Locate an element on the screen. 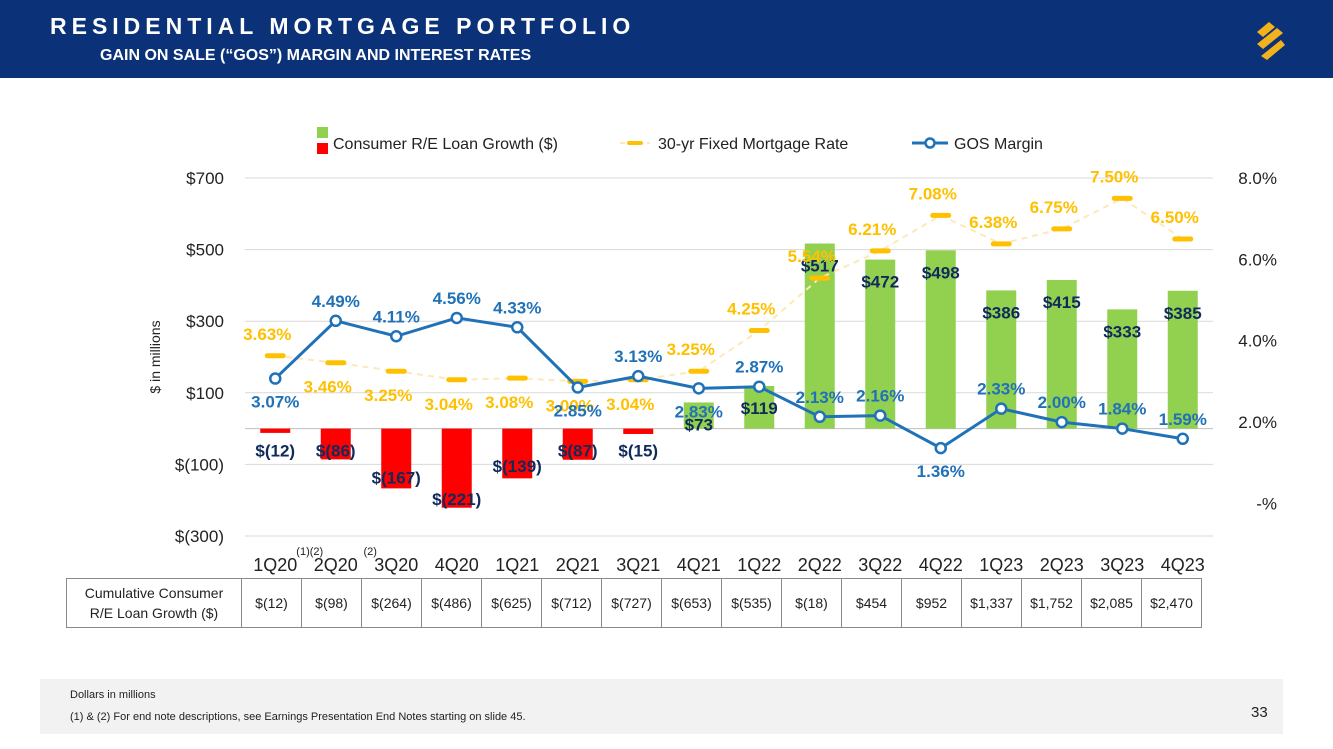 Image resolution: width=1333 pixels, height=749 pixels. x-tick-label: 4Q20 is located at coordinates (457, 565).